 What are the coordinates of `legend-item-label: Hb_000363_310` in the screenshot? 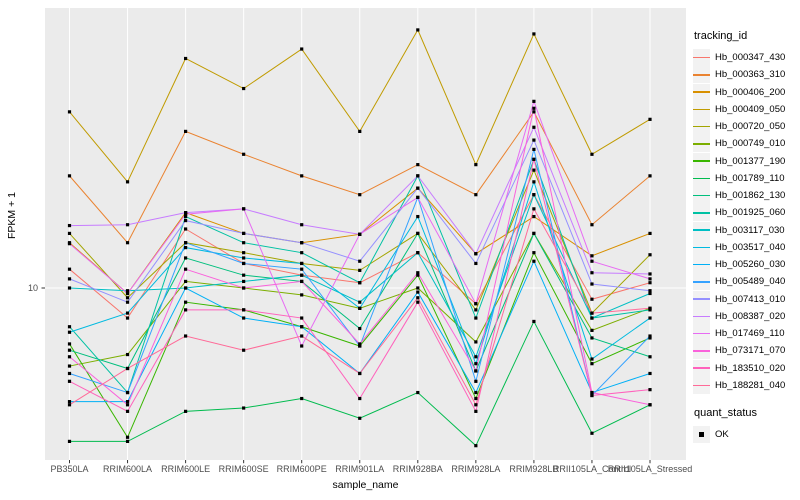 It's located at (750, 75).